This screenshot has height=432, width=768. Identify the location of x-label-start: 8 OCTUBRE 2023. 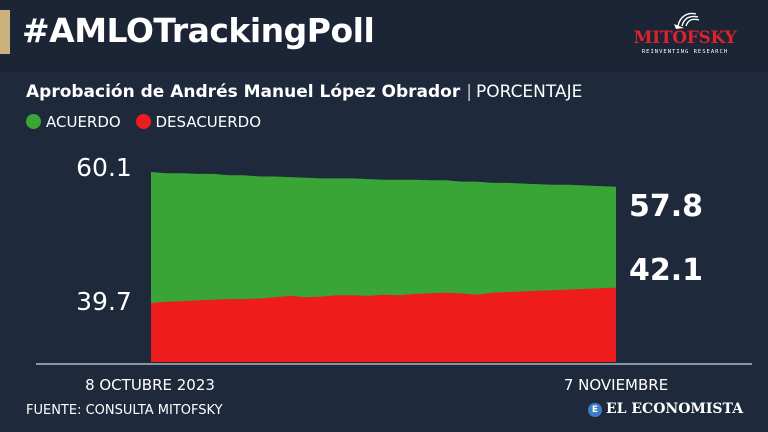
(150, 385).